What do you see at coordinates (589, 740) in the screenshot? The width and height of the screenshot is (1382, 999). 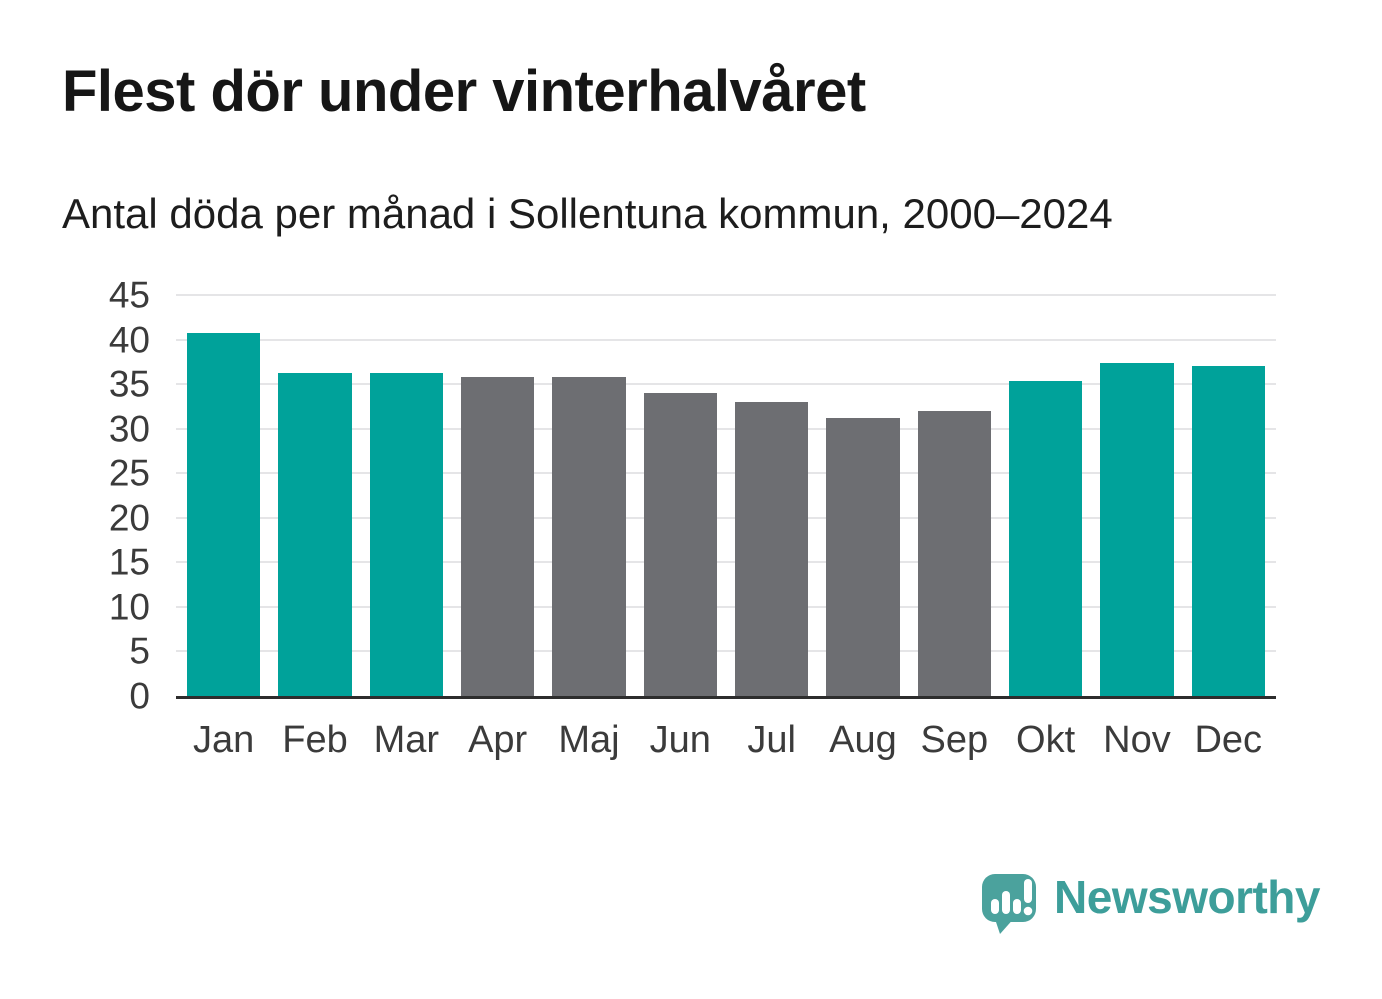 I see `x-tick-maj: Maj` at bounding box center [589, 740].